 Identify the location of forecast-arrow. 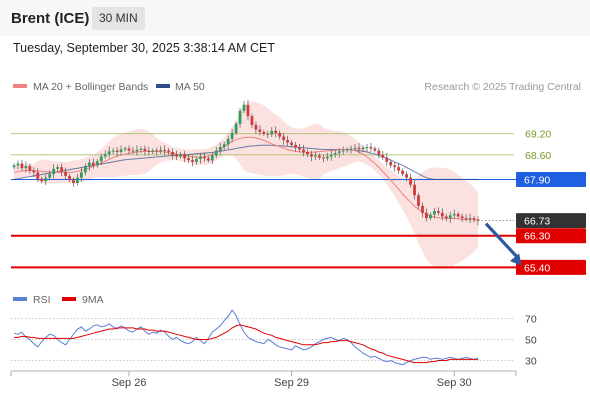
(503, 244).